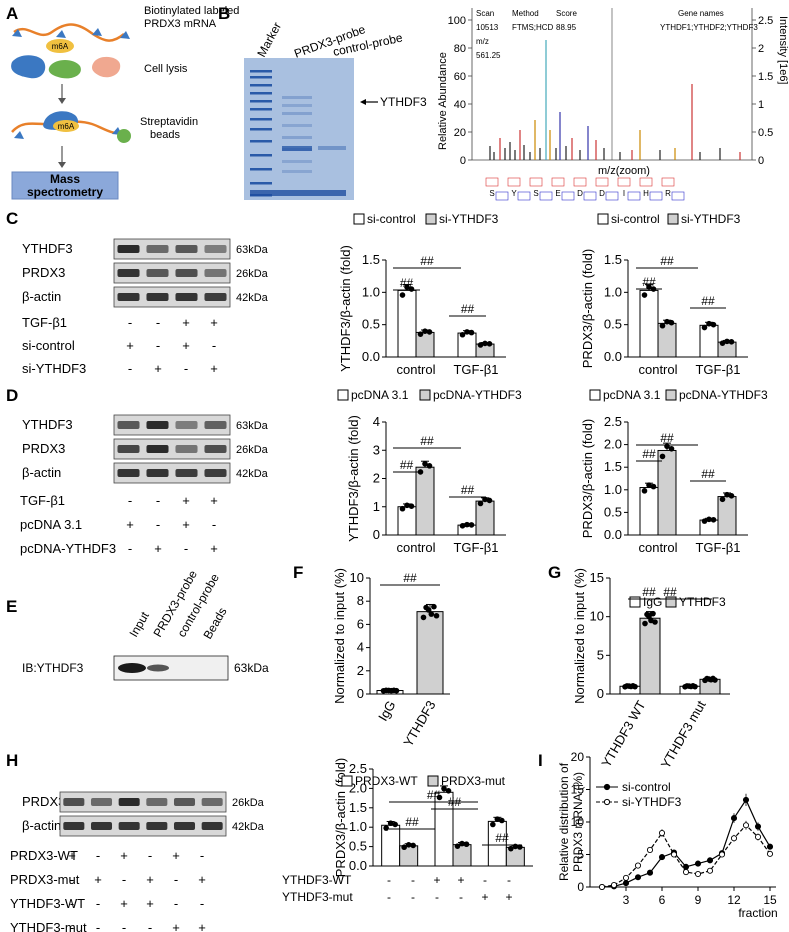  What do you see at coordinates (376, 506) in the screenshot?
I see `y-tick-label: 1` at bounding box center [376, 506].